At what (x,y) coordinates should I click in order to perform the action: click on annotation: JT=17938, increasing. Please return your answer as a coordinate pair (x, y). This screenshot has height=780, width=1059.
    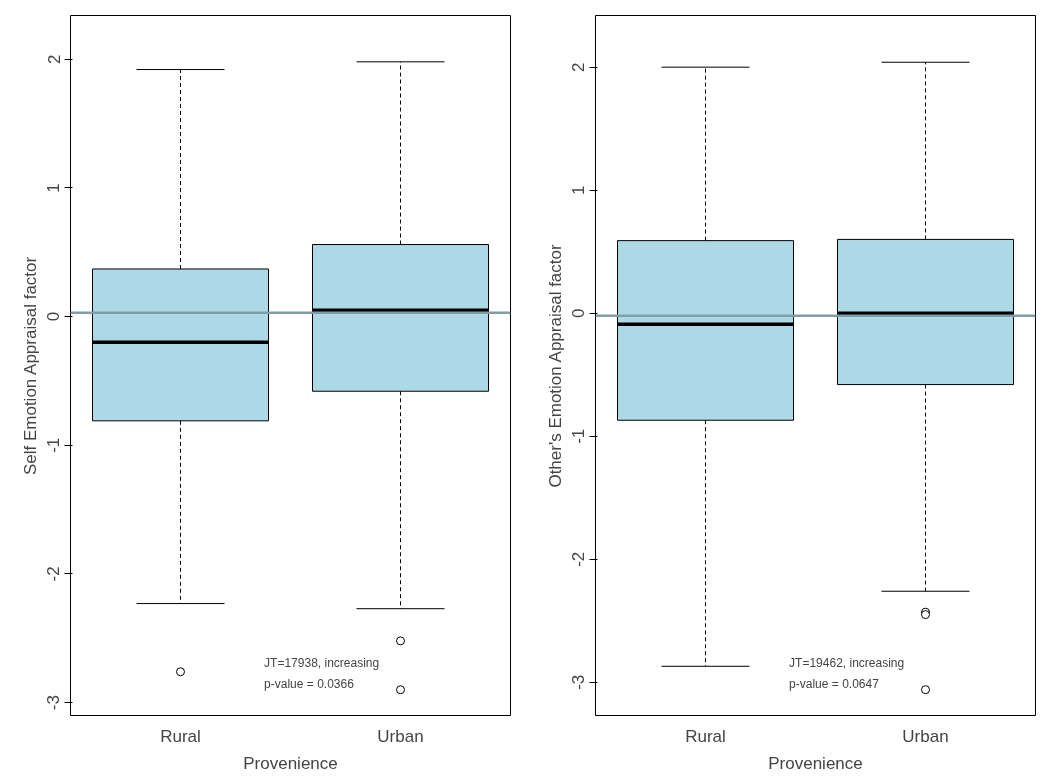
    Looking at the image, I should click on (322, 663).